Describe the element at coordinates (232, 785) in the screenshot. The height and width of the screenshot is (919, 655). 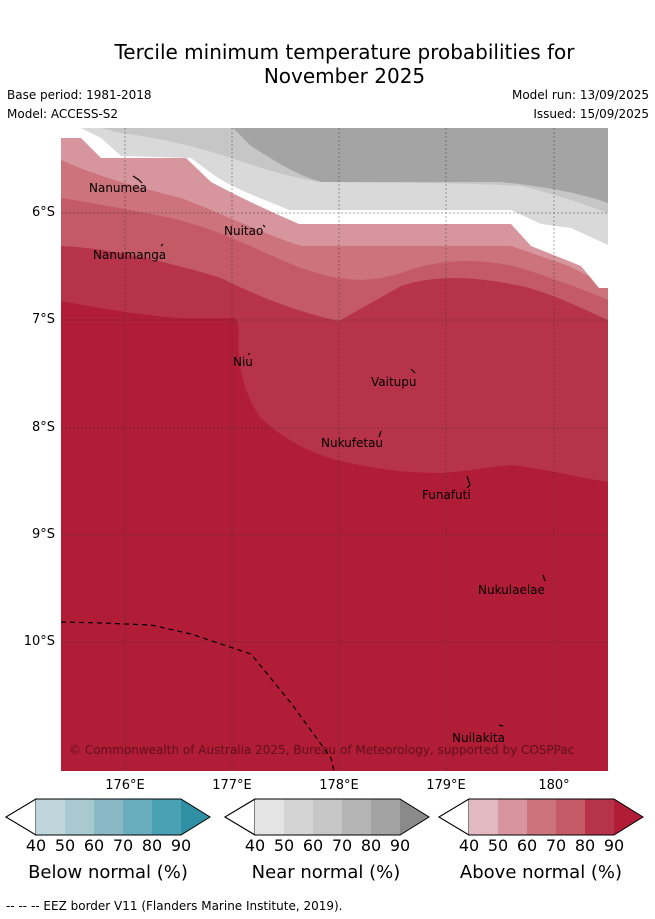
I see `lon-label-177e: 177°E` at that location.